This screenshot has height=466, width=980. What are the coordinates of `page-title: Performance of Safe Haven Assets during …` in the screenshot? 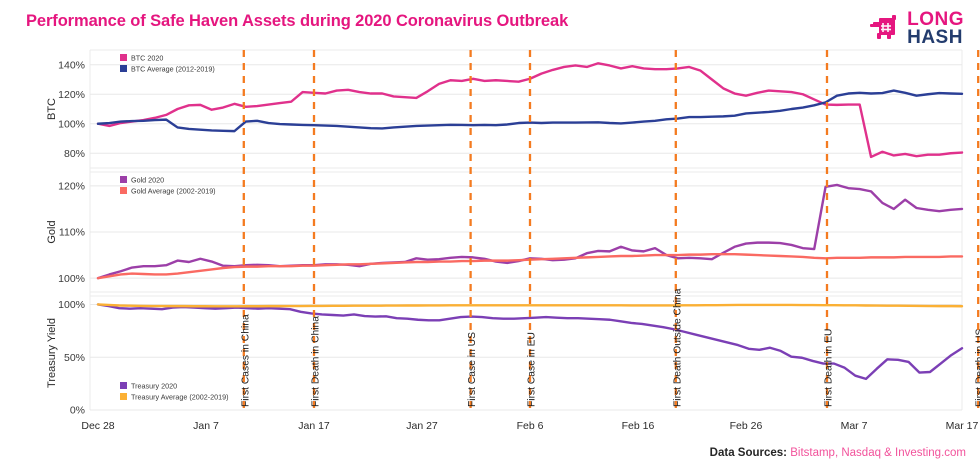 It's located at (297, 21).